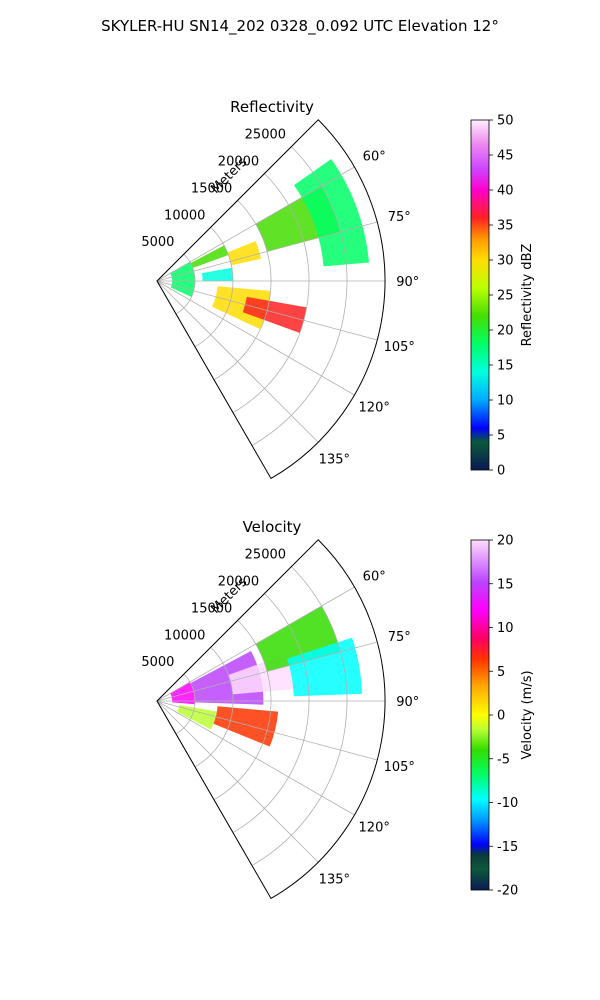  I want to click on velocity-colorbar-scale, so click(480, 715).